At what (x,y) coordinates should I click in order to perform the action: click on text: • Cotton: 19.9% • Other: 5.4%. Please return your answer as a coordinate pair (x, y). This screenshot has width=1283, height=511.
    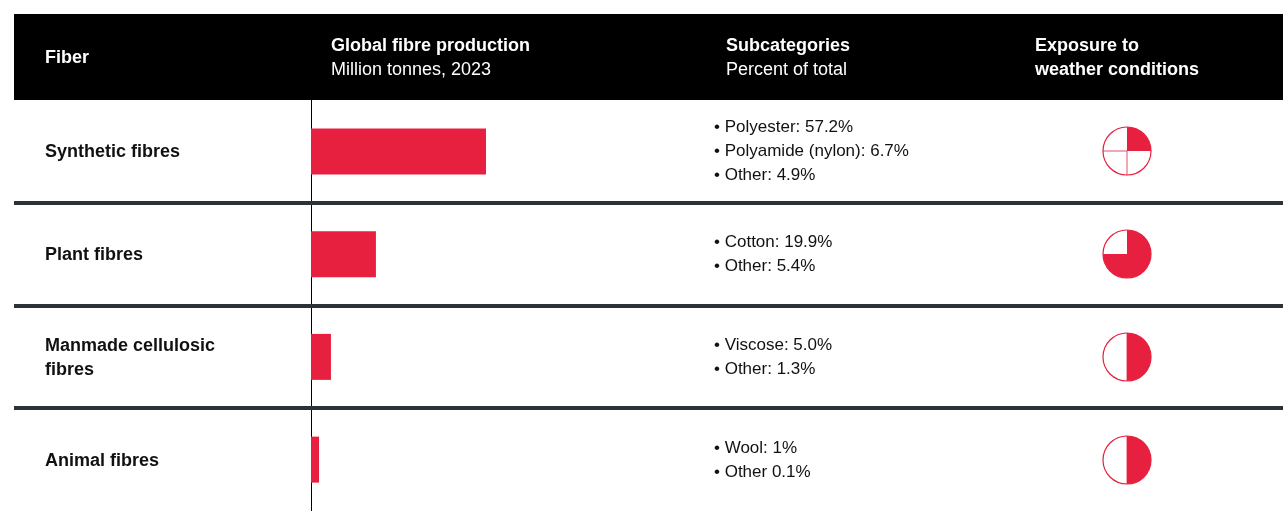
    Looking at the image, I should click on (773, 254).